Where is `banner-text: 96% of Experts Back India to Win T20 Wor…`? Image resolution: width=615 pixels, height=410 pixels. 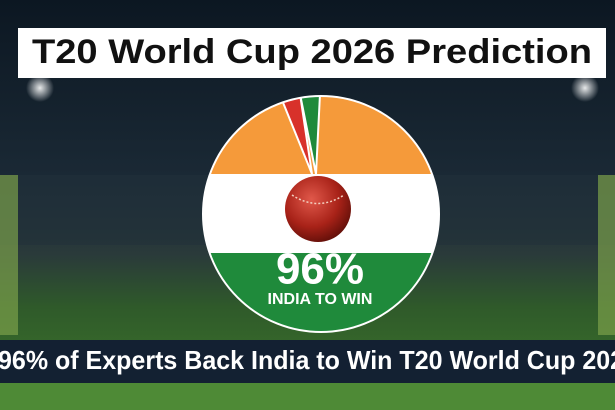 banner-text: 96% of Experts Back India to Win T20 Wor… is located at coordinates (307, 360).